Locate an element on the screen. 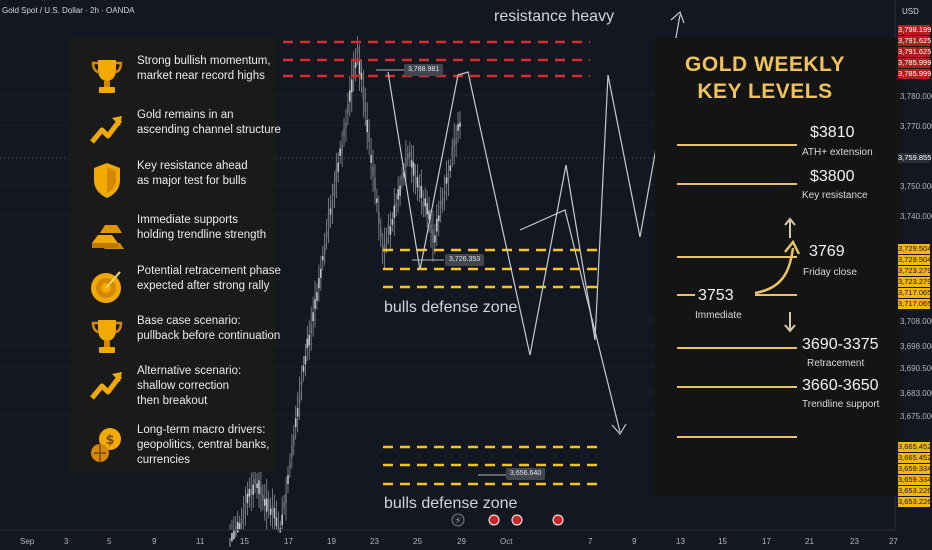 This screenshot has height=550, width=932. date-tick-label: 17 is located at coordinates (288, 541).